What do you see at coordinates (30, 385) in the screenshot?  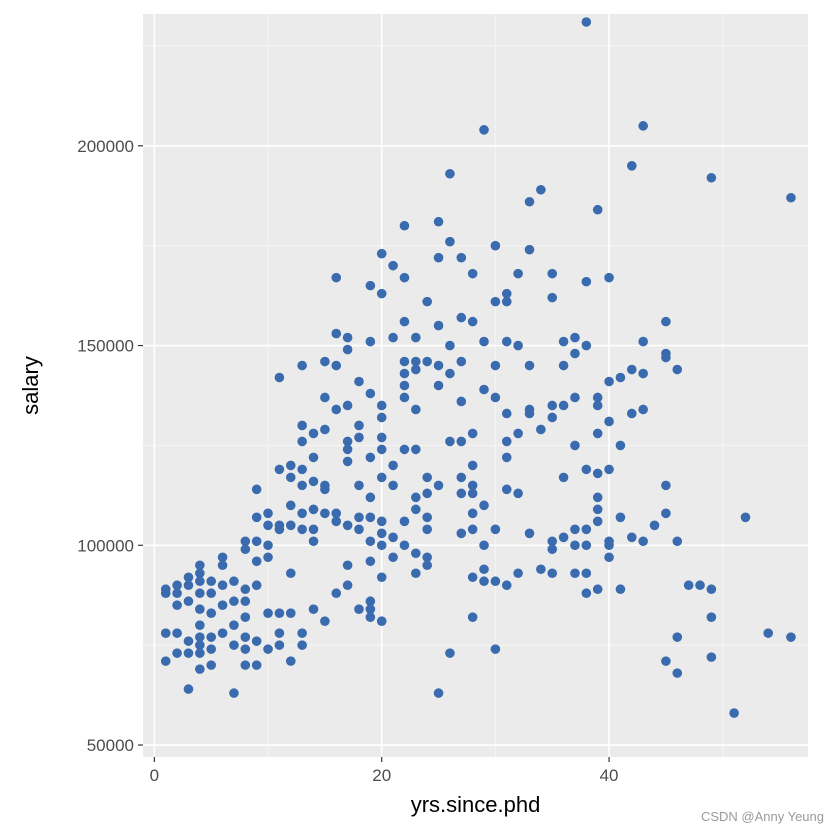 I see `y-axis-title: salary` at bounding box center [30, 385].